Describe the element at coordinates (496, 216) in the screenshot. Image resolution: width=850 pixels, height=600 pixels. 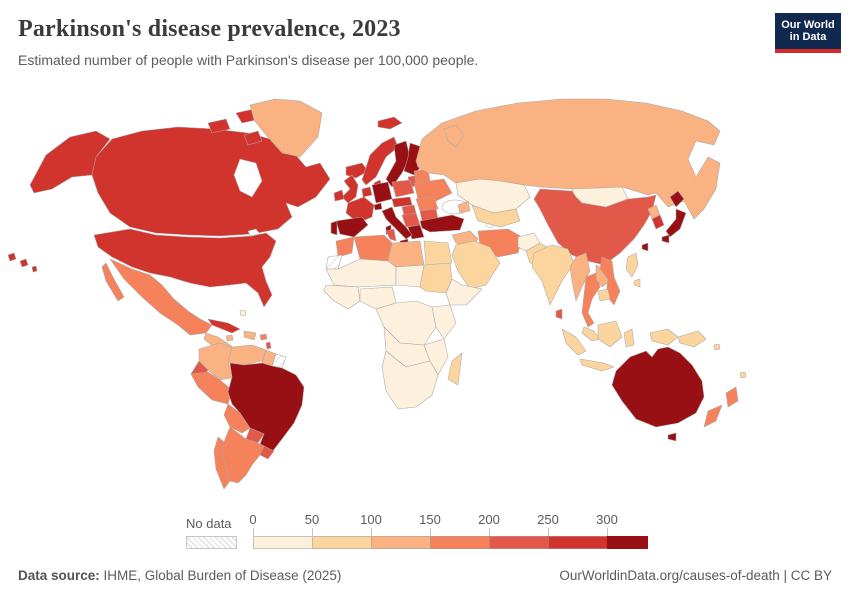
I see `region-central-asia` at that location.